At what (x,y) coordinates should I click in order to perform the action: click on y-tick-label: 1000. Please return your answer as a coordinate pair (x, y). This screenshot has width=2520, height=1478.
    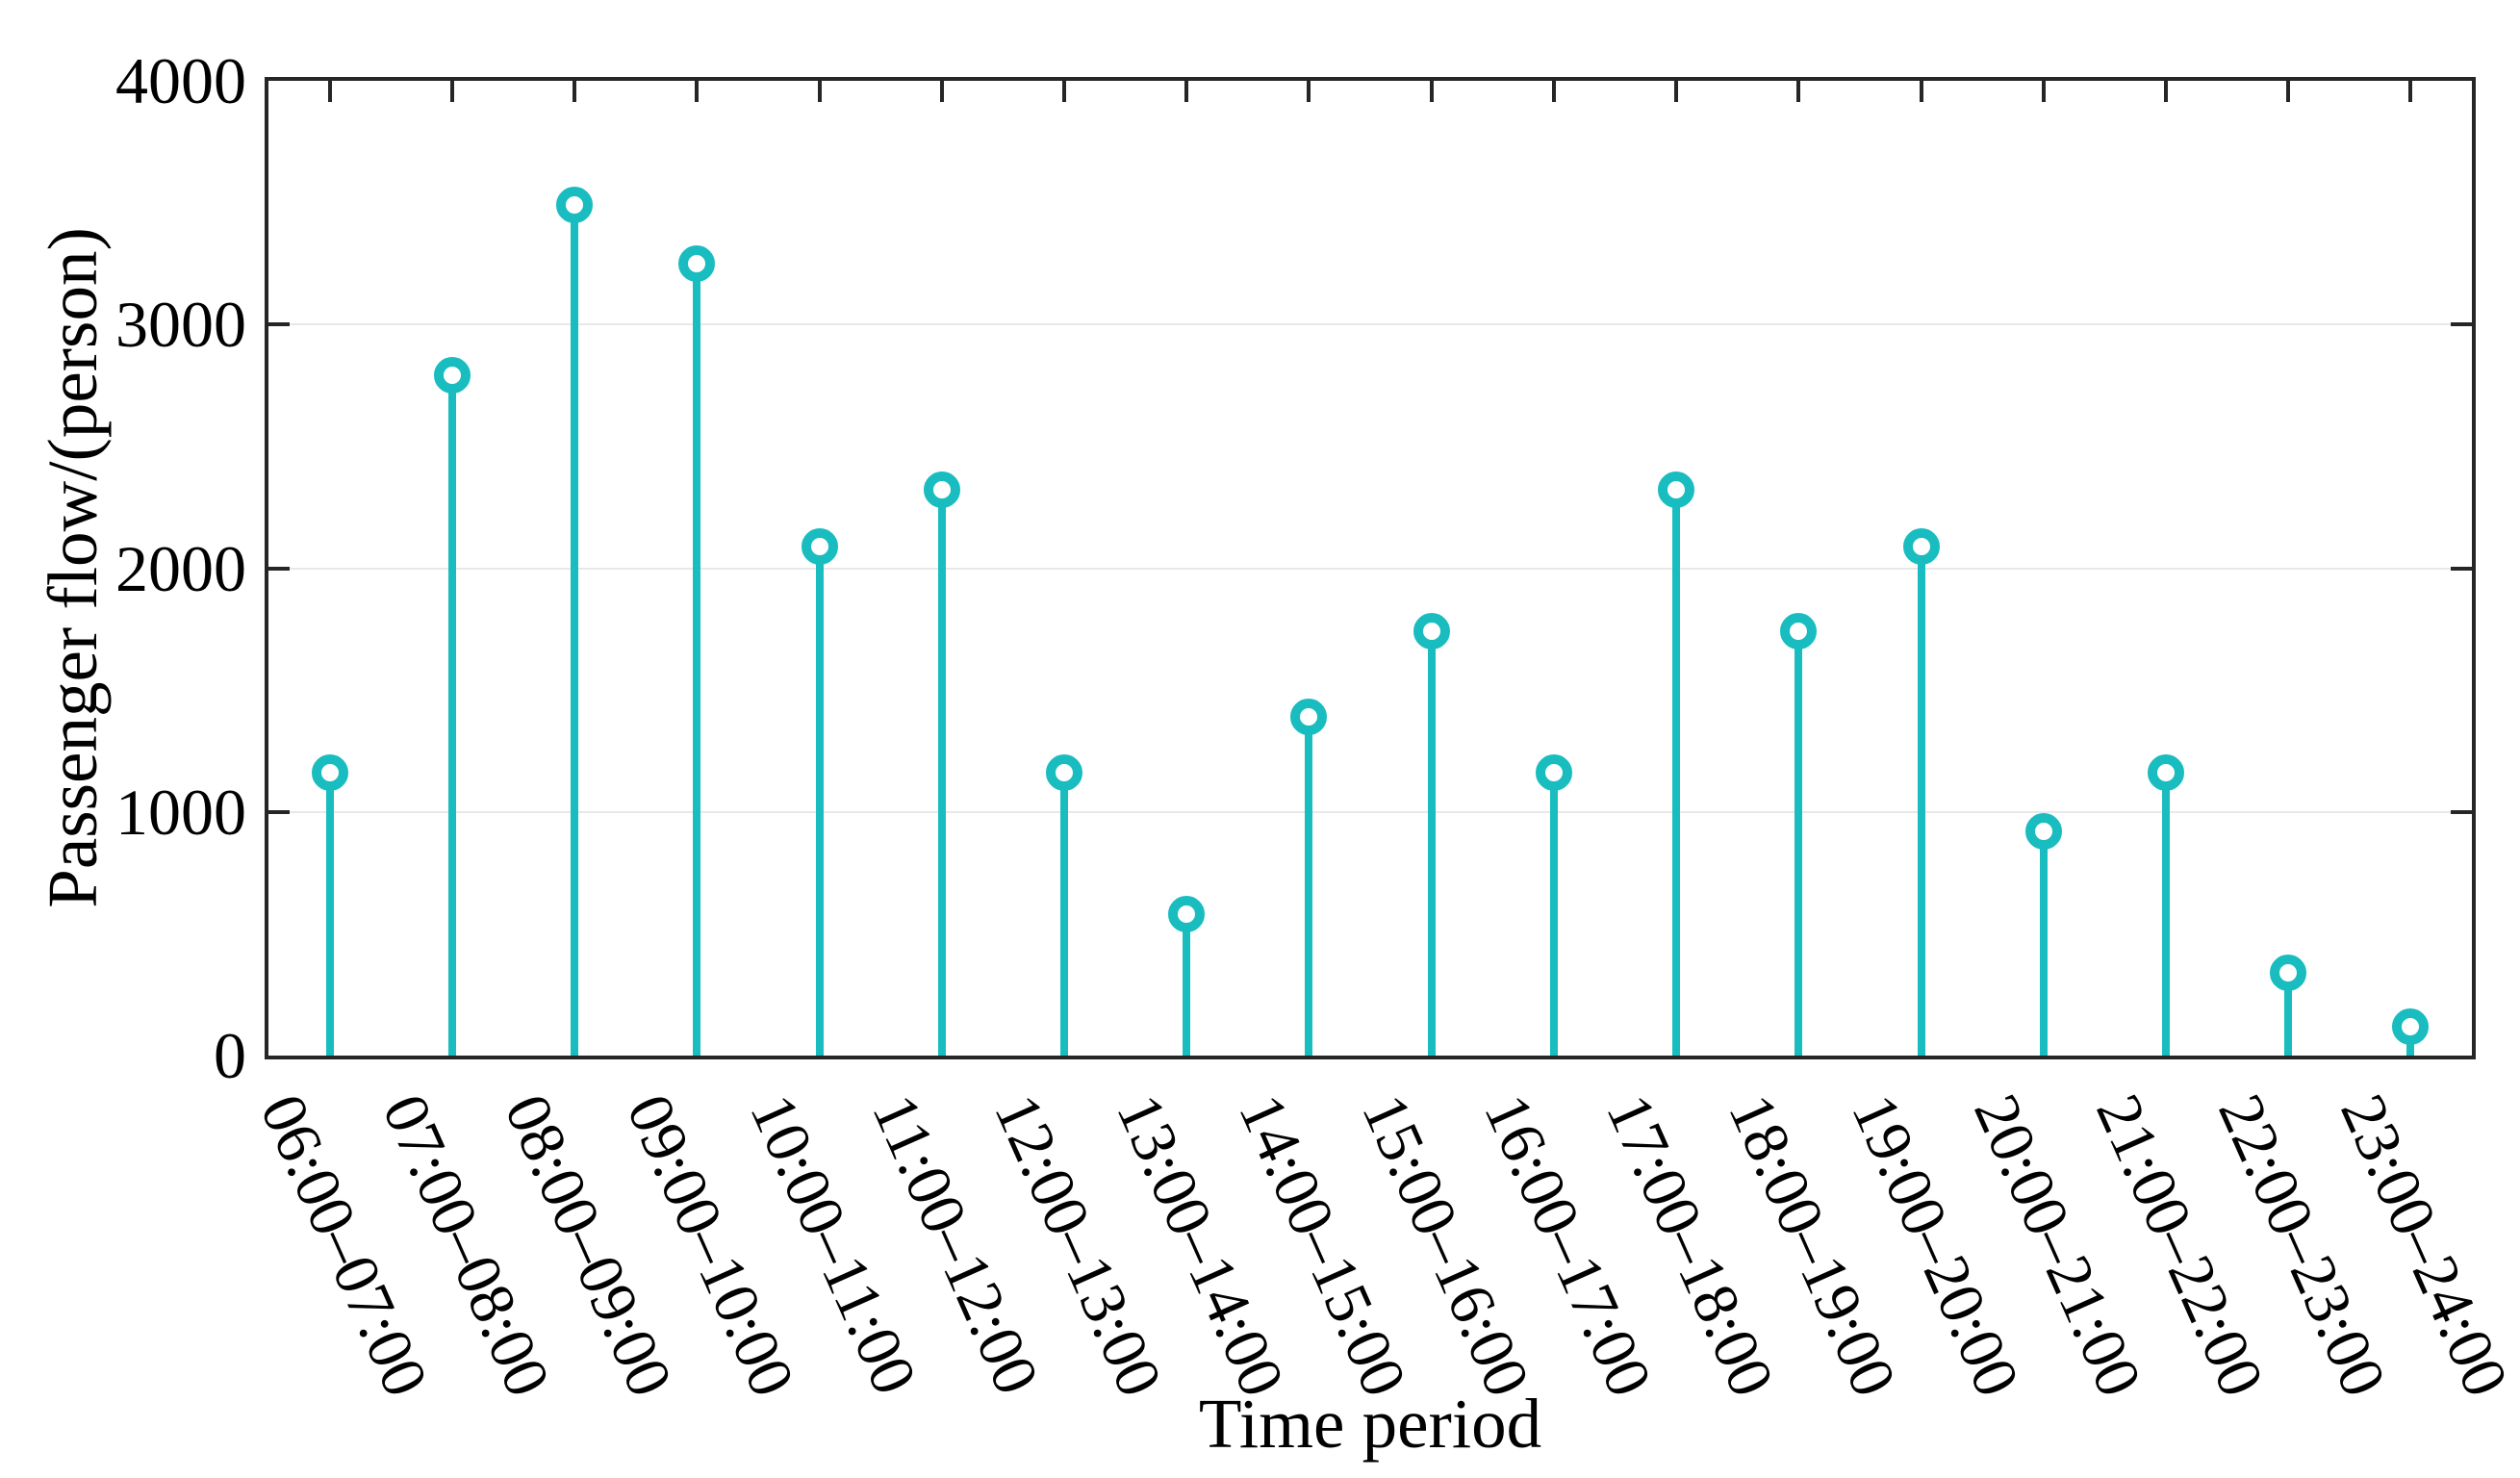
    Looking at the image, I should click on (181, 812).